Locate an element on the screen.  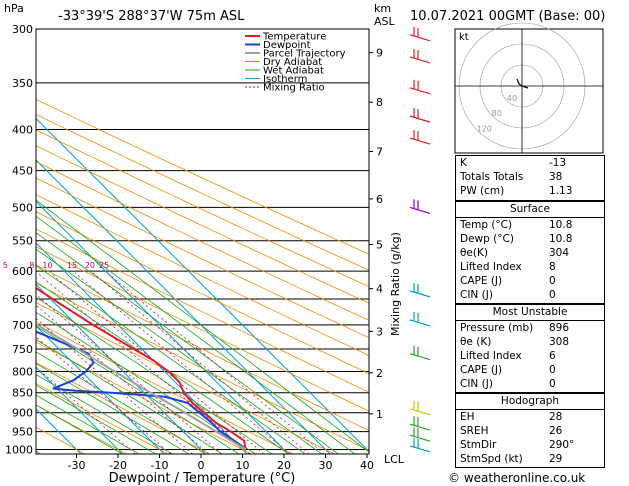
pressure-tick-label: 550 is located at coordinates (22, 241).